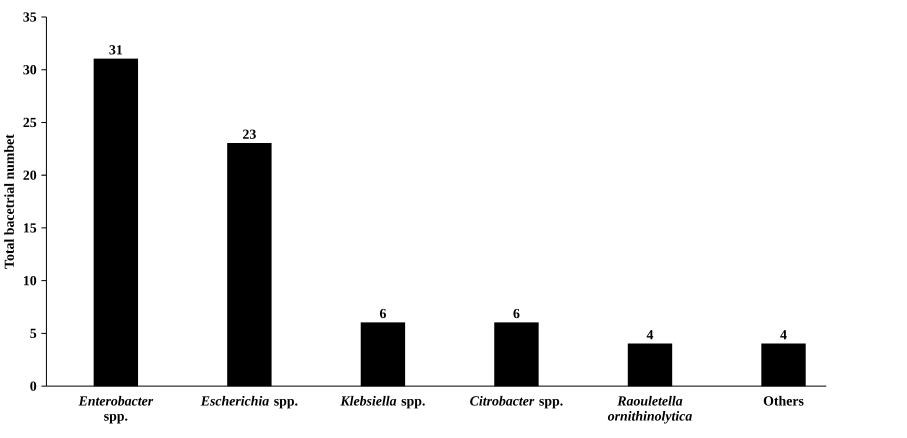 The height and width of the screenshot is (438, 907). What do you see at coordinates (249, 402) in the screenshot?
I see `x-tick-label: Escherichia spp.` at bounding box center [249, 402].